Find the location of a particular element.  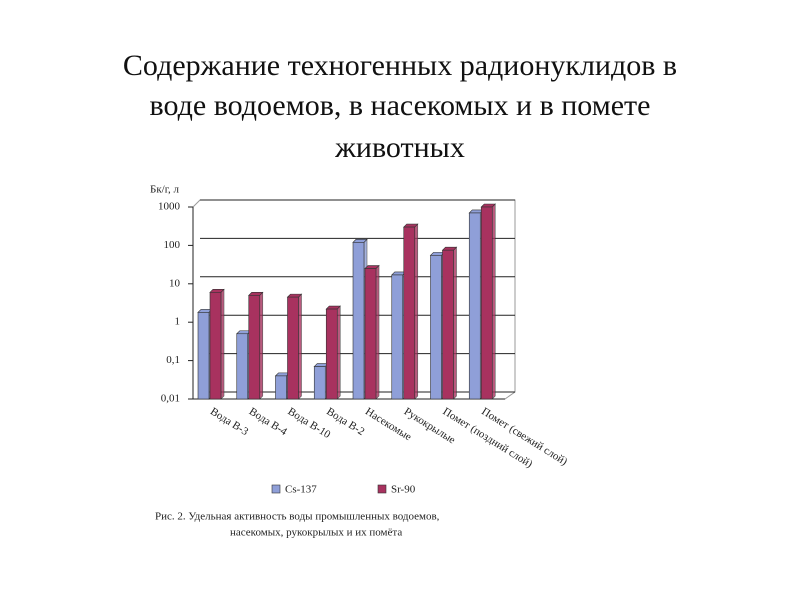

x-tick-label: Вода В-10 is located at coordinates (309, 424).